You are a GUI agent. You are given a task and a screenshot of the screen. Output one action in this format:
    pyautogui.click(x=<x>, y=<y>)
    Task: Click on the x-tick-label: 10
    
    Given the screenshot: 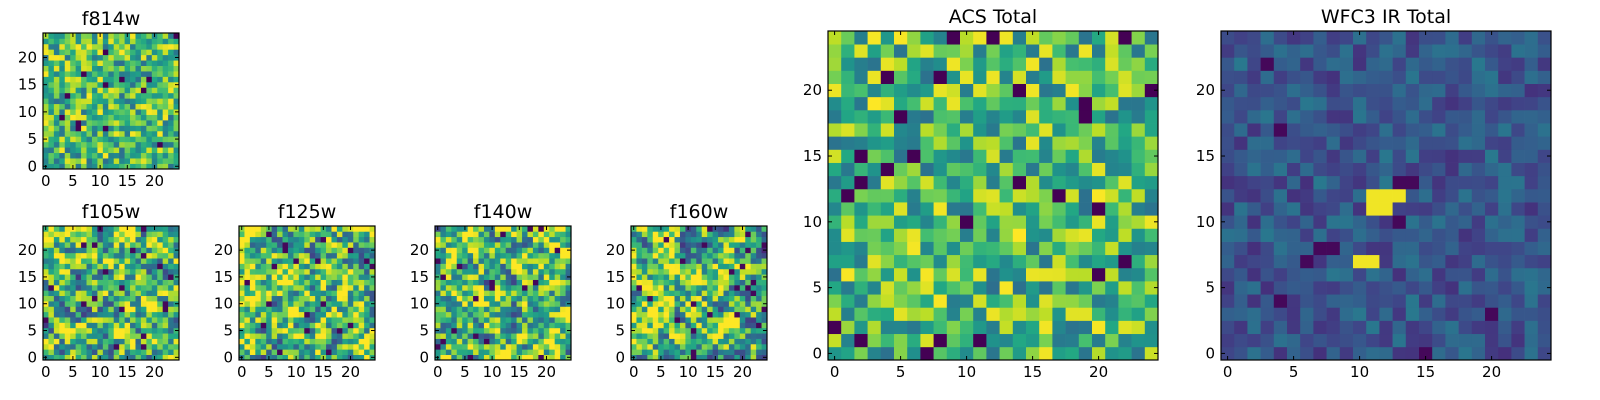 What is the action you would take?
    pyautogui.click(x=966, y=372)
    